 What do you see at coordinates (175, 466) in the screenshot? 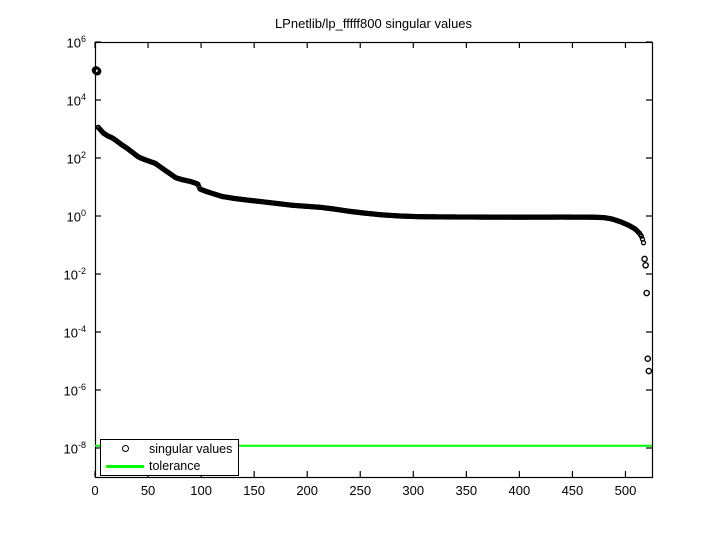
I see `legend-label-tolerance: tolerance` at bounding box center [175, 466].